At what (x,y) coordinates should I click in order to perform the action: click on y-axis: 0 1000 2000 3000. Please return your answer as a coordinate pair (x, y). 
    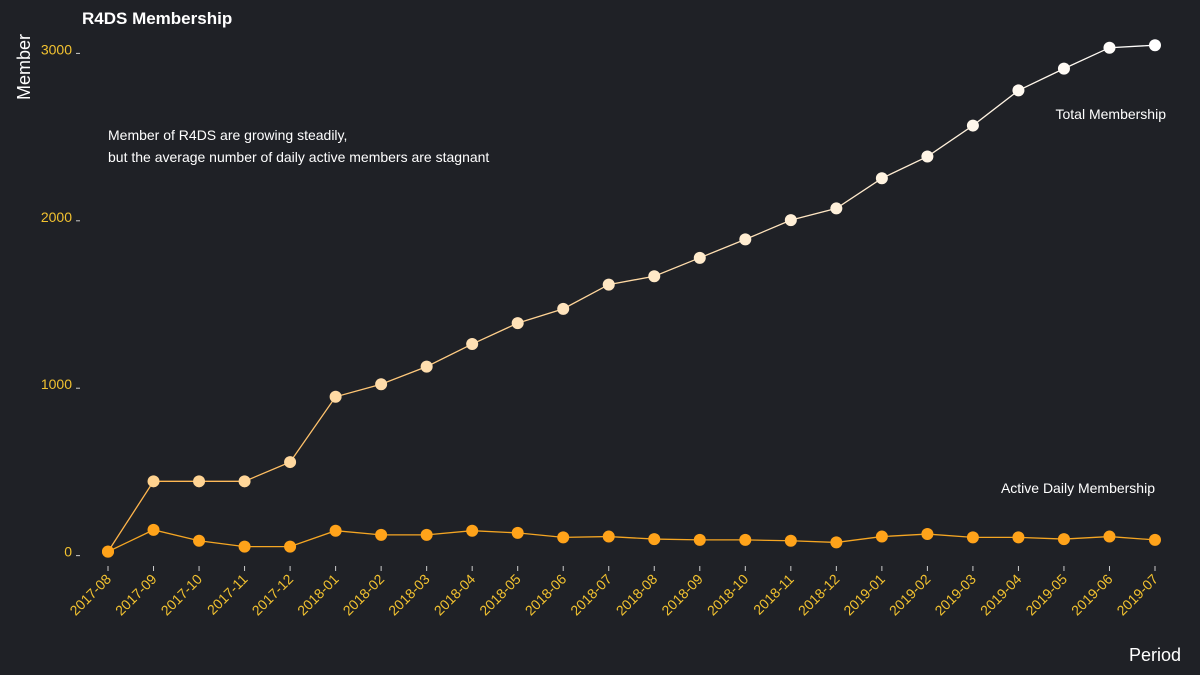
    Looking at the image, I should click on (60, 300).